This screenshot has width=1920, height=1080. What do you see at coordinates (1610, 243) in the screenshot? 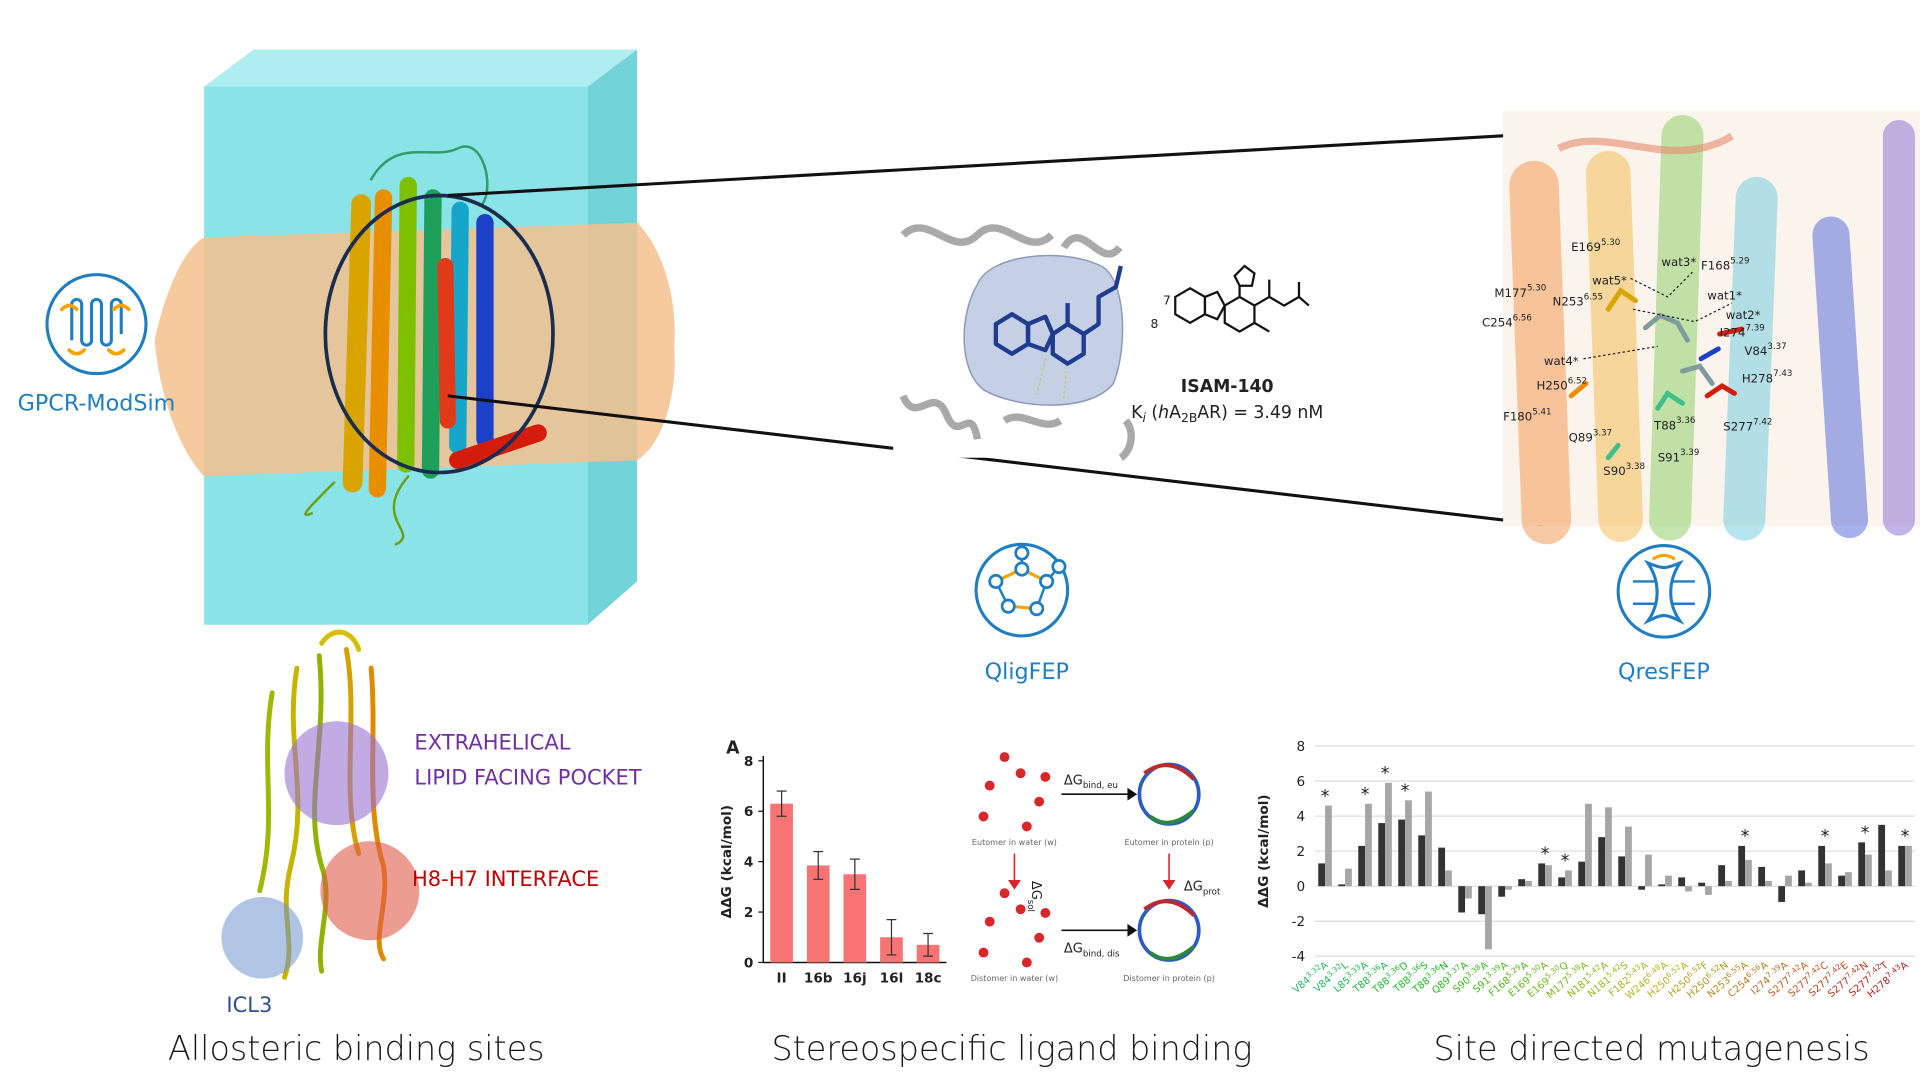
I see `residue-bw: 5.30` at bounding box center [1610, 243].